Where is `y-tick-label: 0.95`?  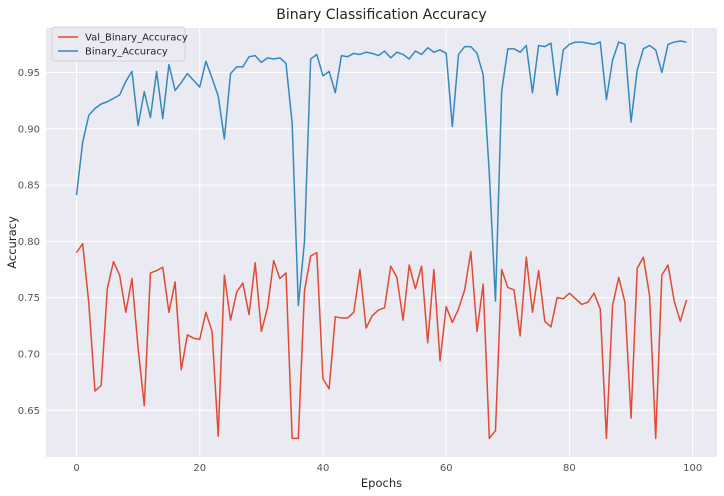 y-tick-label: 0.95 is located at coordinates (29, 73).